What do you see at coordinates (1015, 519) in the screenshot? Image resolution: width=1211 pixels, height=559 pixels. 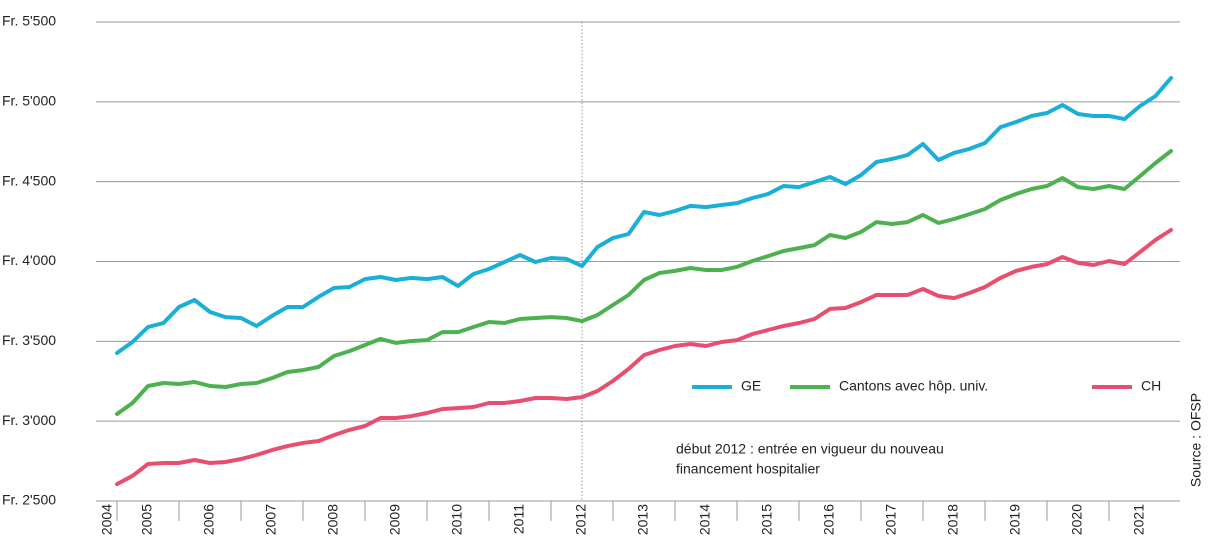 I see `x-tick-label: 2019` at bounding box center [1015, 519].